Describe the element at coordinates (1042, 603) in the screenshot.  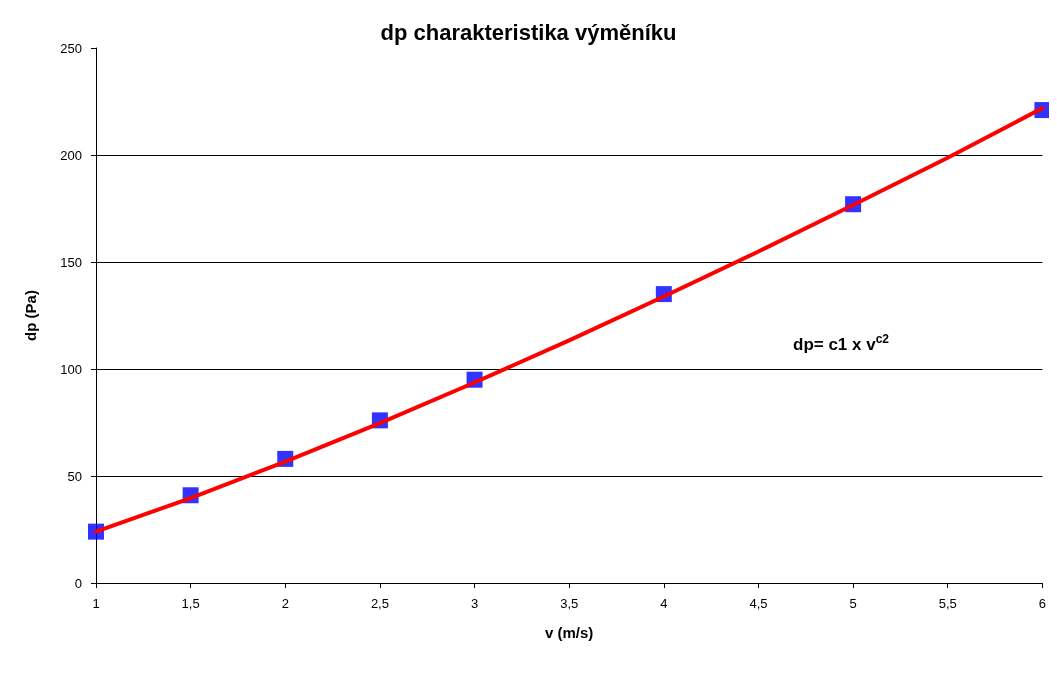
I see `x-tick-label: 6` at that location.